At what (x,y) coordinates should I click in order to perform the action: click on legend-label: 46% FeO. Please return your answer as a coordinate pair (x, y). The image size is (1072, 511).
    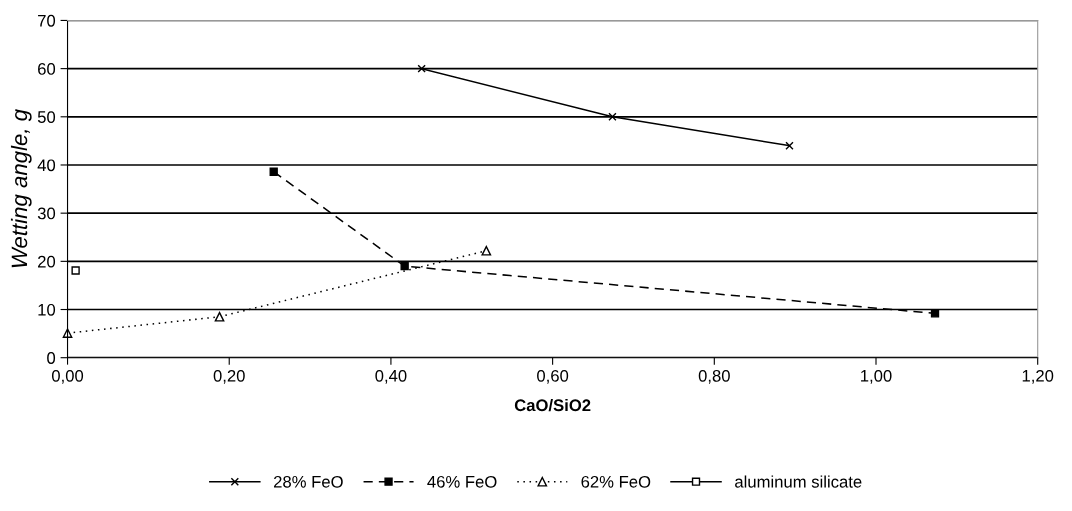
    Looking at the image, I should click on (462, 481).